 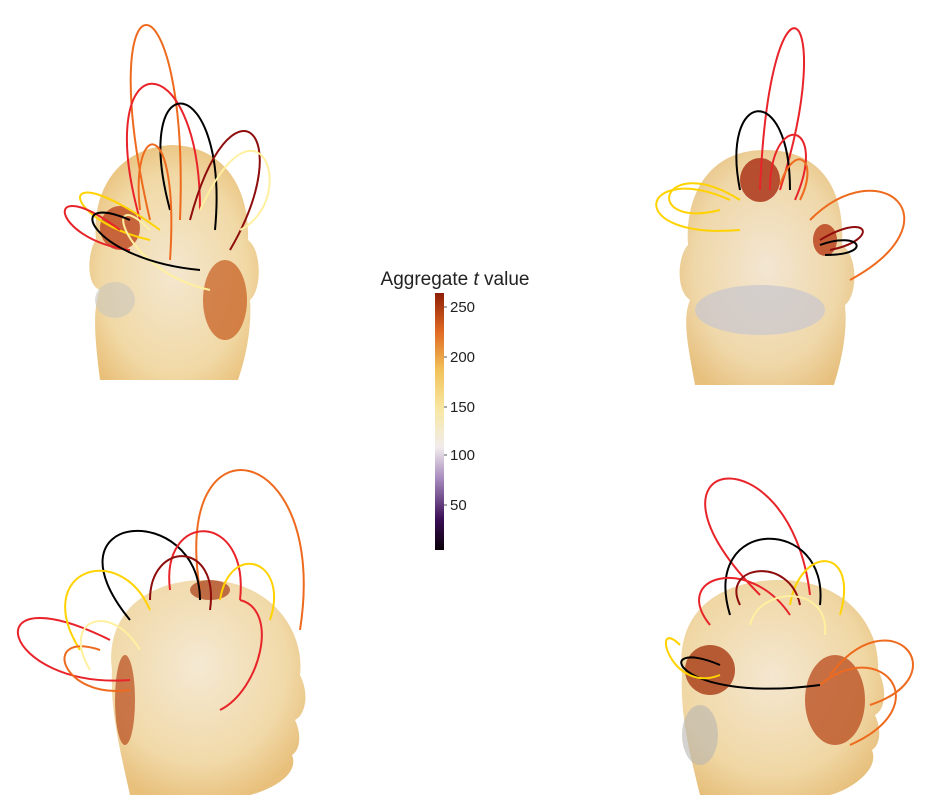 What do you see at coordinates (462, 307) in the screenshot?
I see `colorbar-tick-label: 250` at bounding box center [462, 307].